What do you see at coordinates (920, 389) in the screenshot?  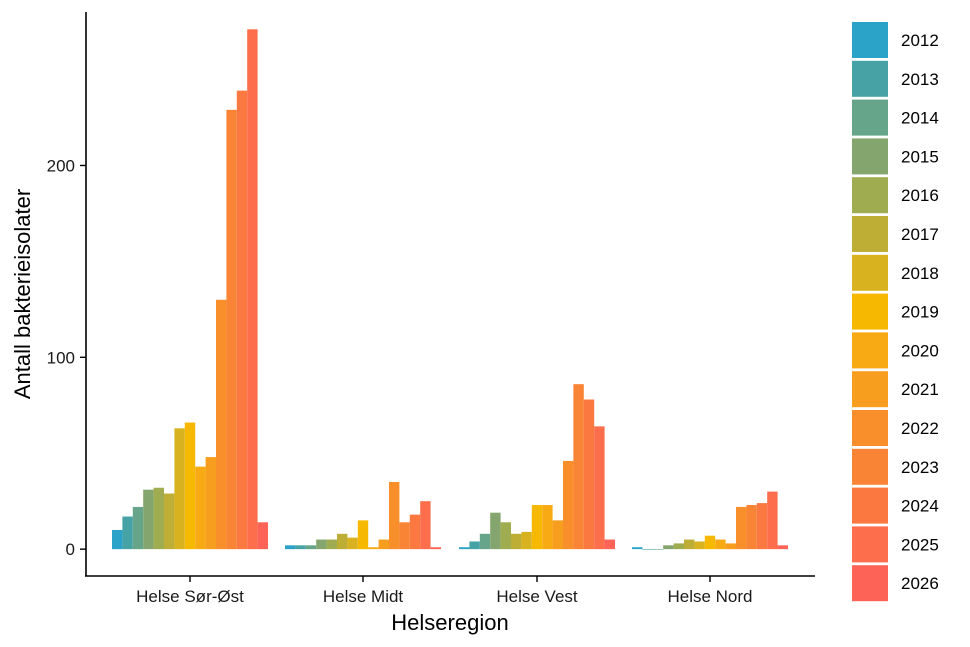 I see `legend-label: 2021` at bounding box center [920, 389].